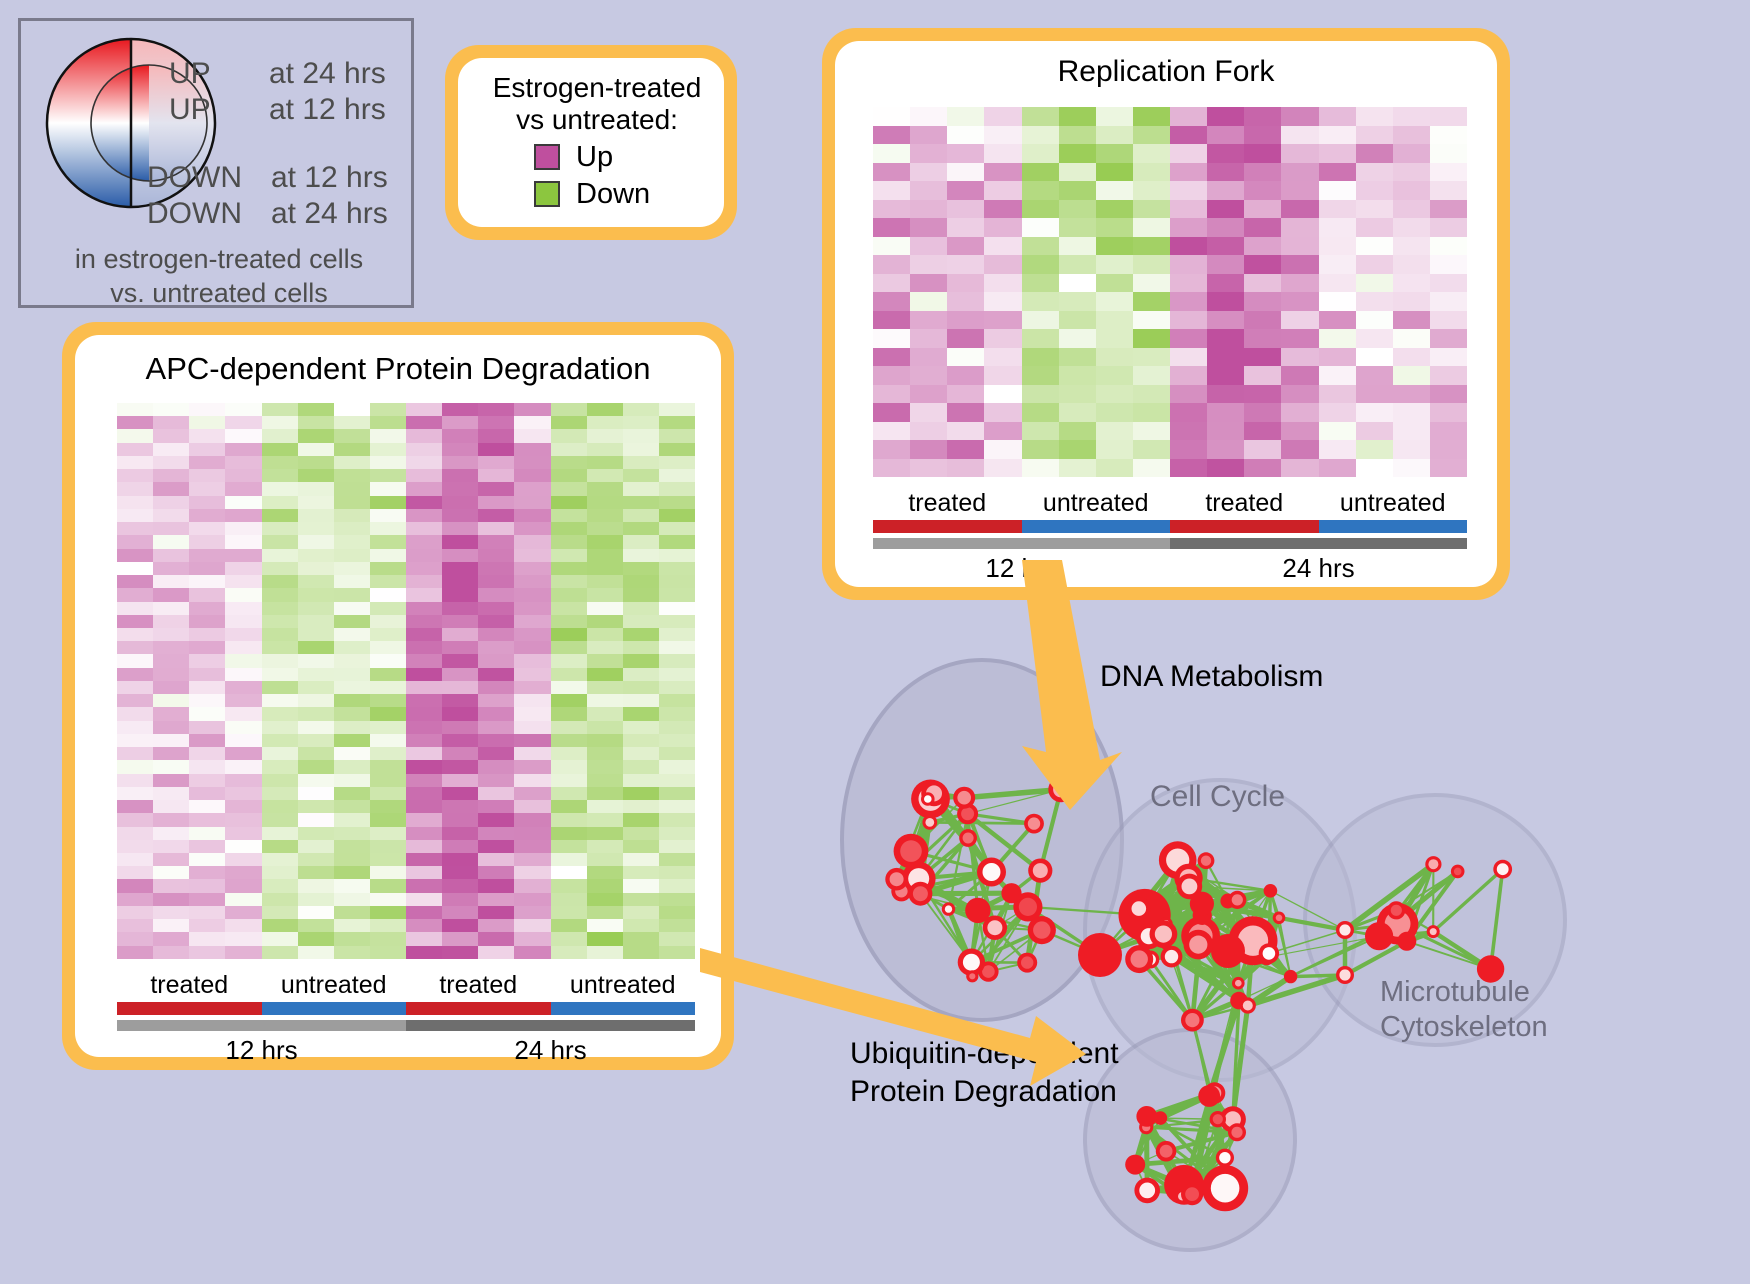 The width and height of the screenshot is (1750, 1284). I want to click on rf-group-label-3: untreated, so click(1393, 503).